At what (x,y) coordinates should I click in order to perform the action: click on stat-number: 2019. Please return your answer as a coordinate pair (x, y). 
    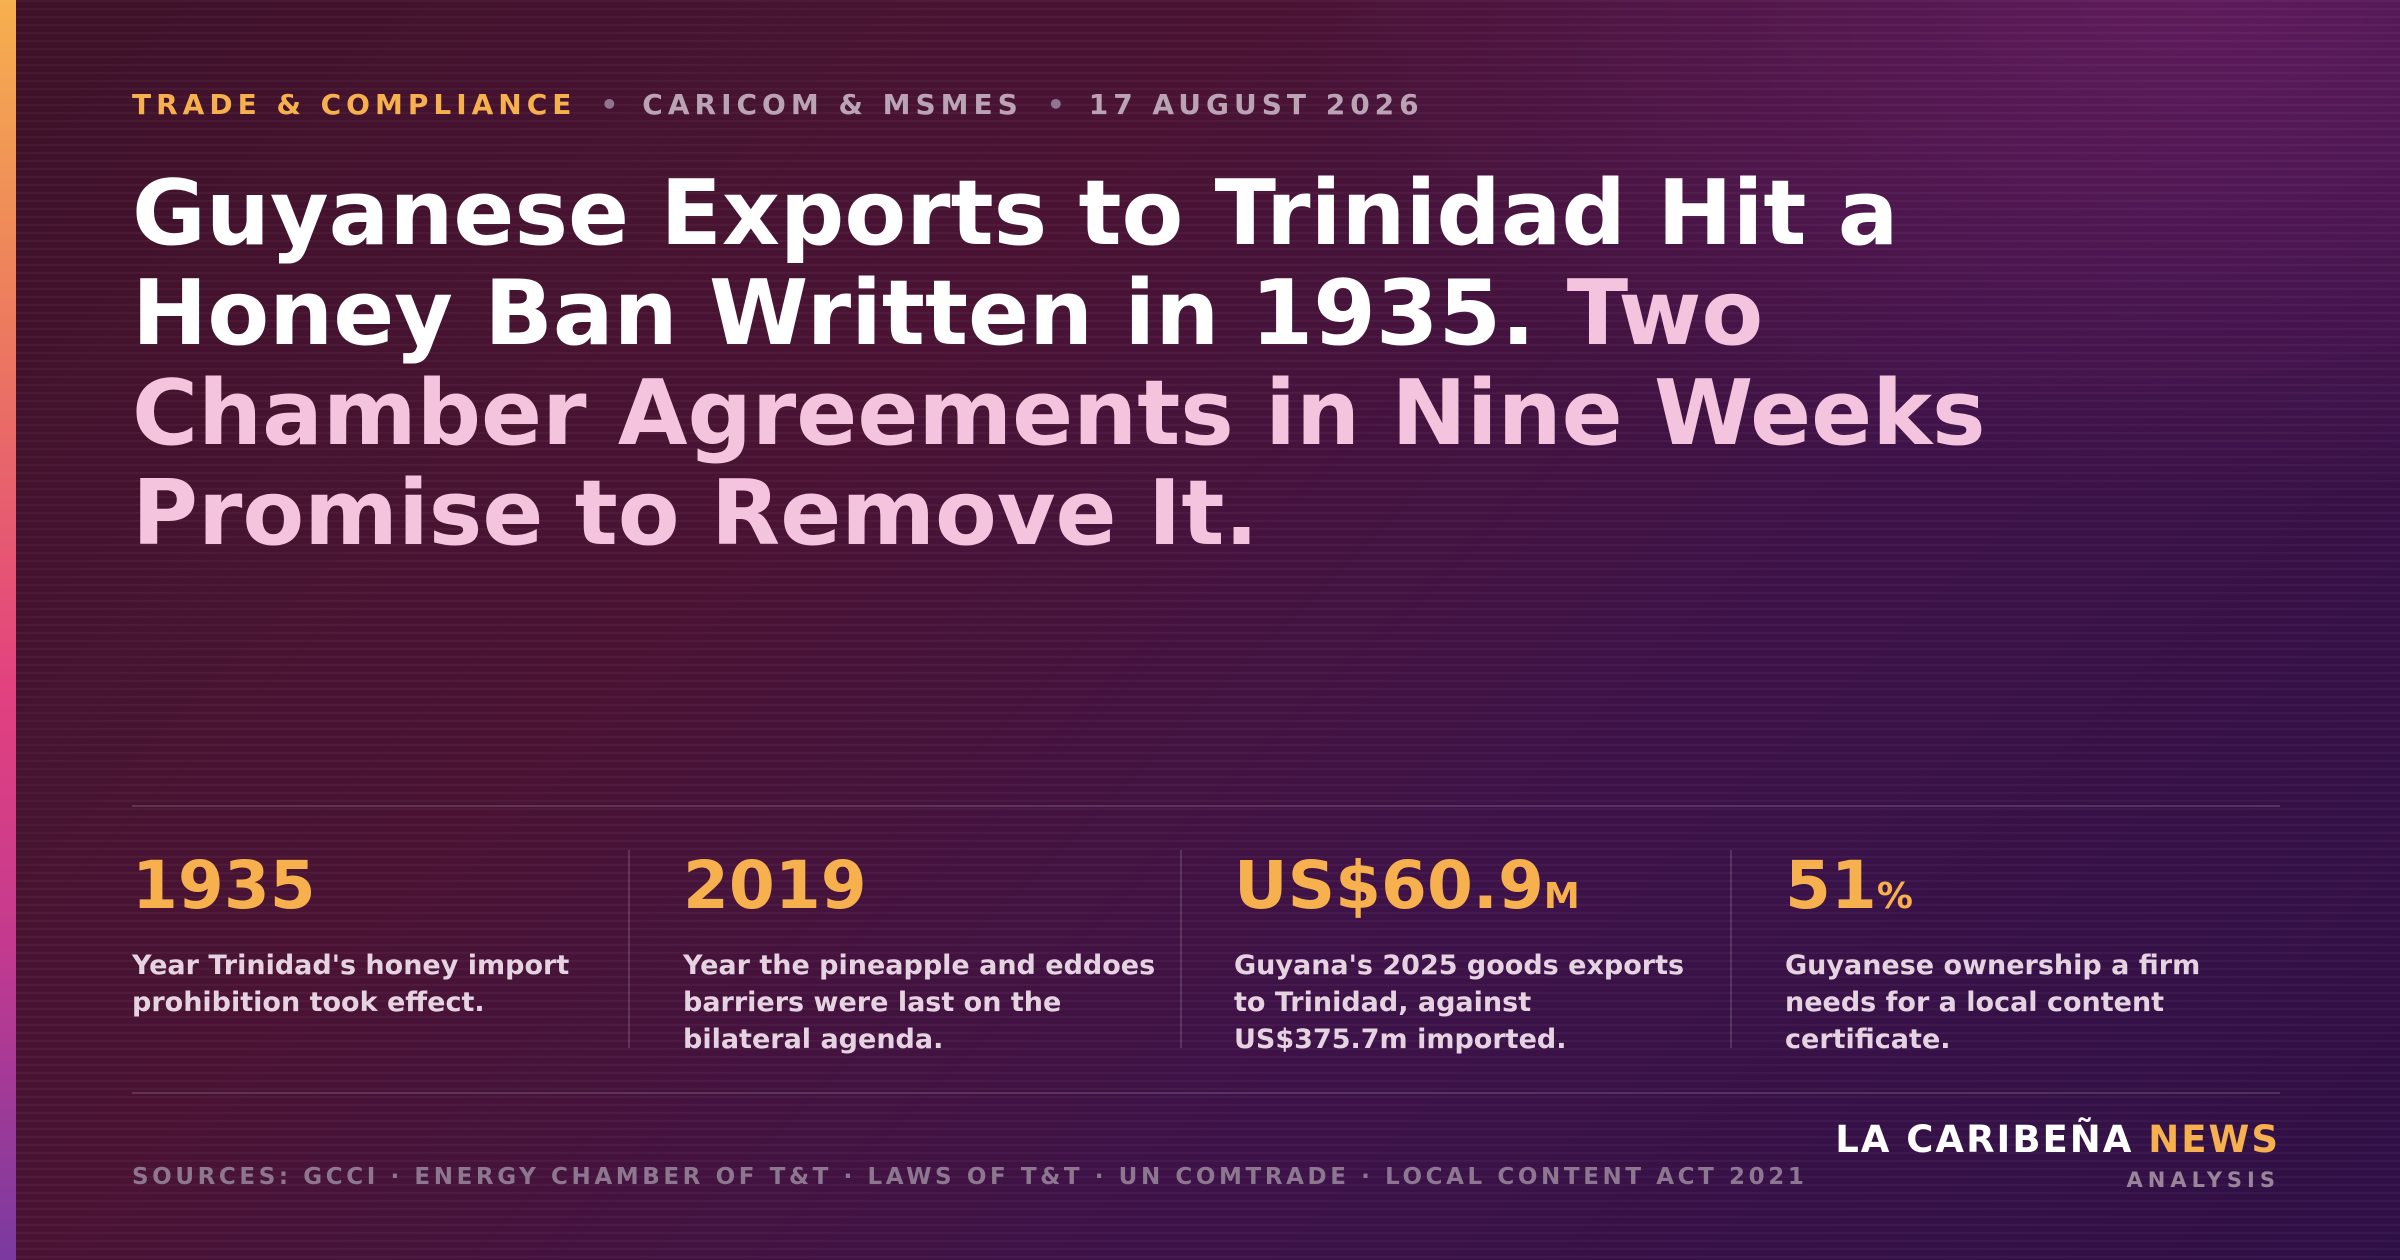
    Looking at the image, I should click on (775, 885).